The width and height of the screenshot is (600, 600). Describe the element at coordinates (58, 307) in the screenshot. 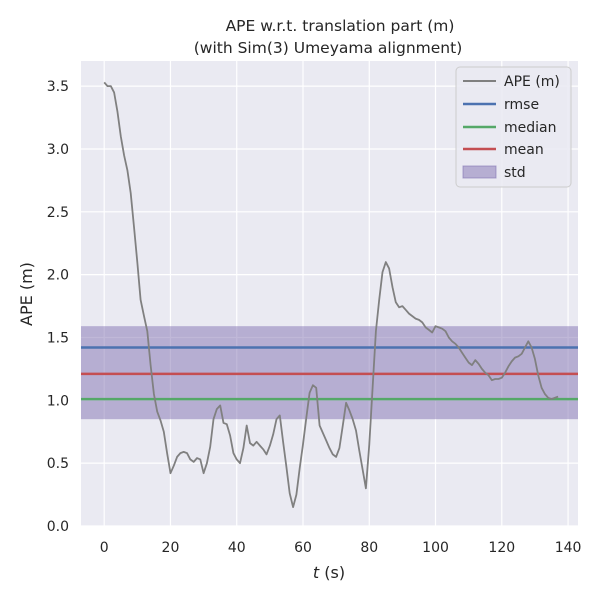

I see `y-axis-ticks: 0.0 0.5 1.0 1.5 2.0 2.5 3.0 3.5` at that location.